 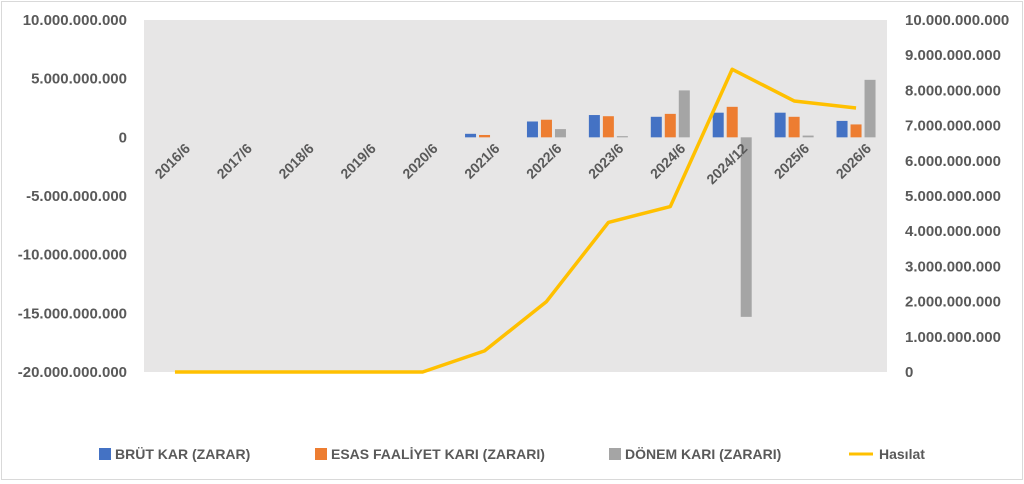 What do you see at coordinates (909, 372) in the screenshot?
I see `right-tick-label: 0` at bounding box center [909, 372].